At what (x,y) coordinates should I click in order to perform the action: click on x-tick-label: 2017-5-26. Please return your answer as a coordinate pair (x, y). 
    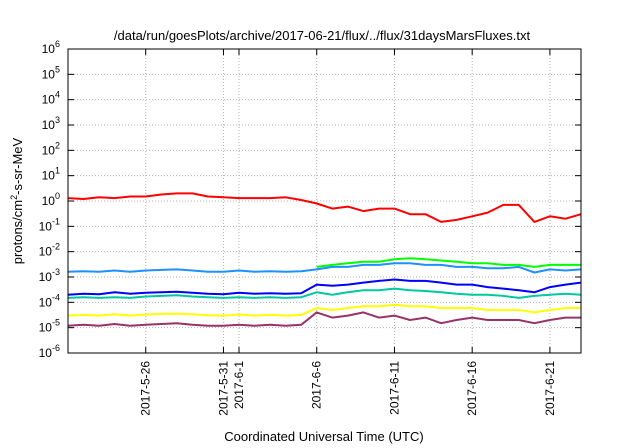
    Looking at the image, I should click on (146, 388).